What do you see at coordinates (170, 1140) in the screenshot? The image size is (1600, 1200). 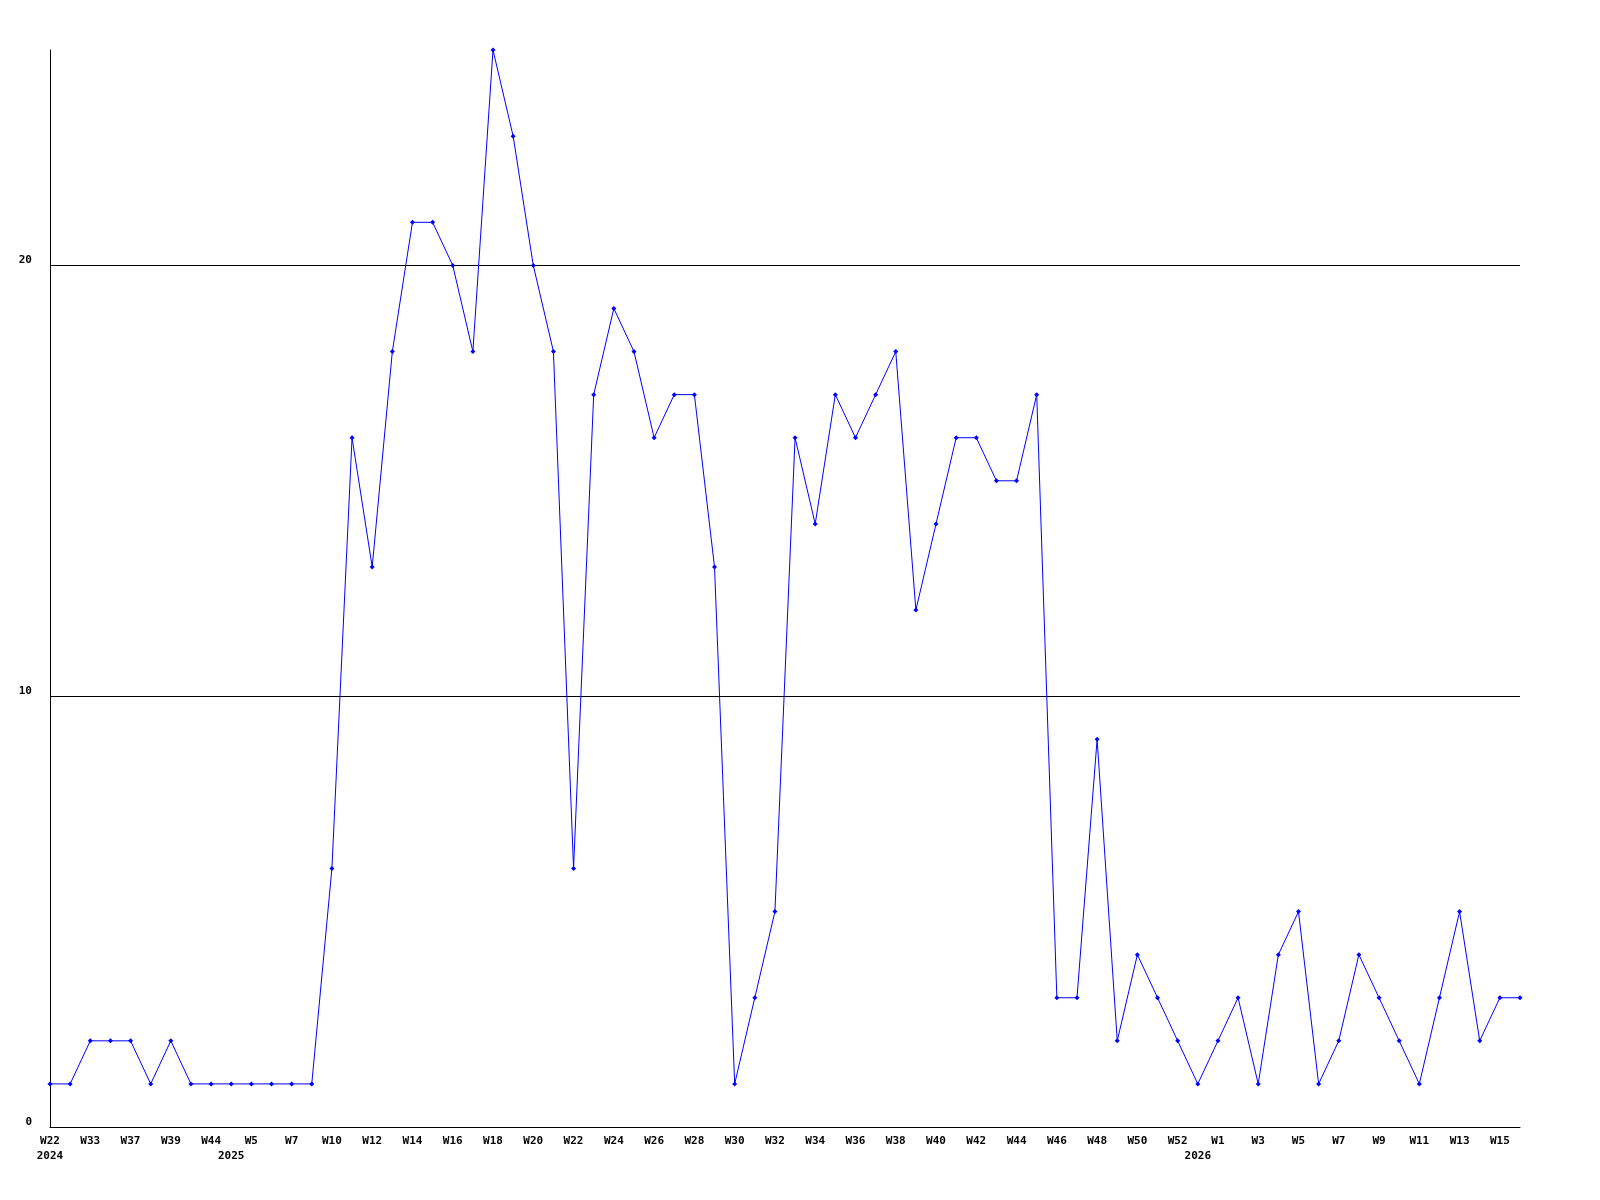 I see `x-tick-label: W39` at bounding box center [170, 1140].